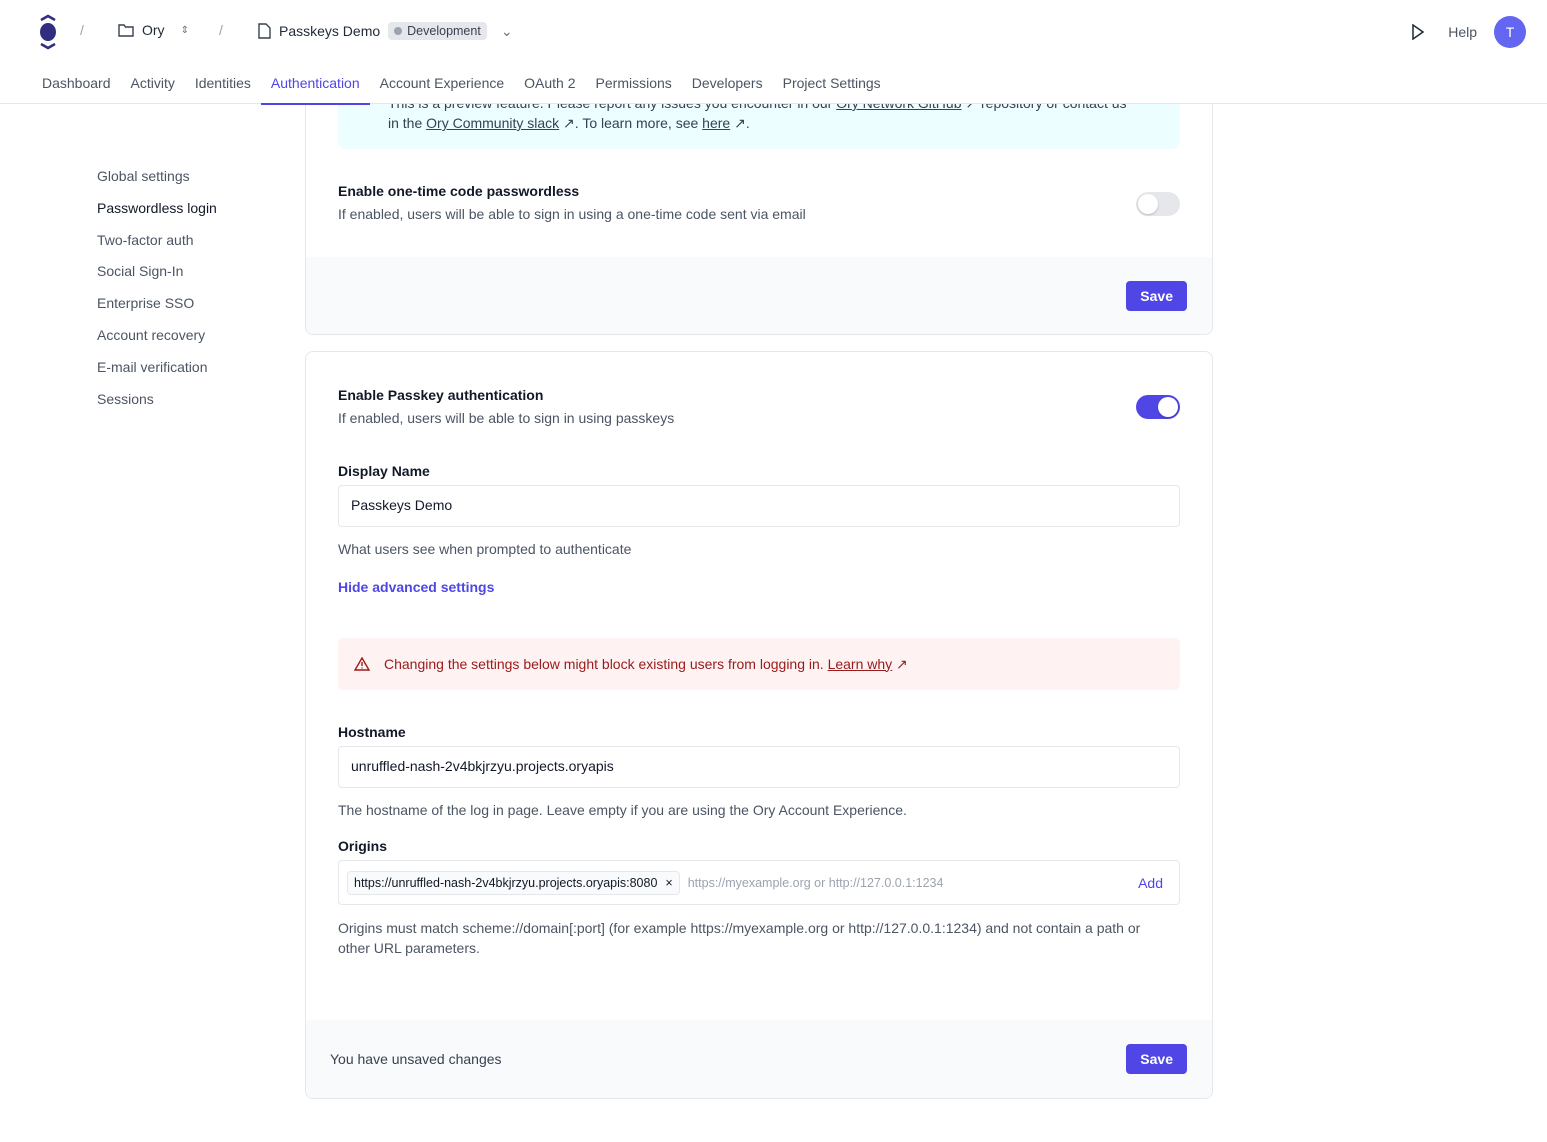 This screenshot has width=1547, height=1142. Describe the element at coordinates (315, 84) in the screenshot. I see `tab-authentication: Authentication` at that location.